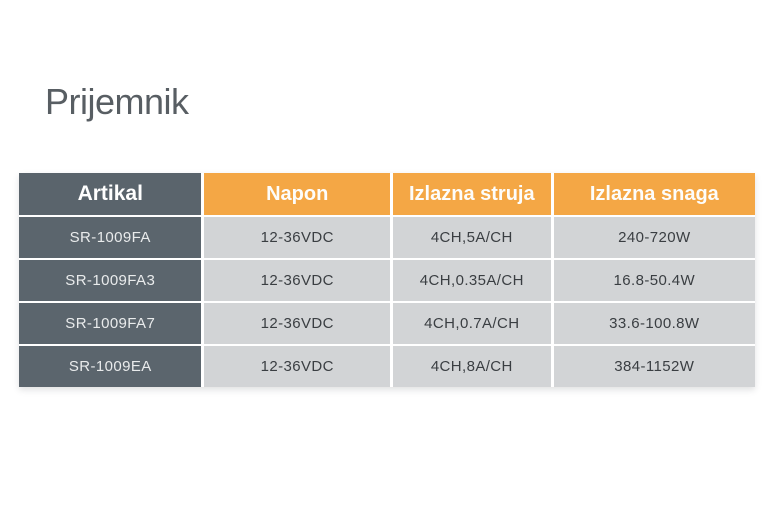 This screenshot has height=528, width=780. Describe the element at coordinates (654, 237) in the screenshot. I see `table-cell-snaga-1: 240-720W` at that location.